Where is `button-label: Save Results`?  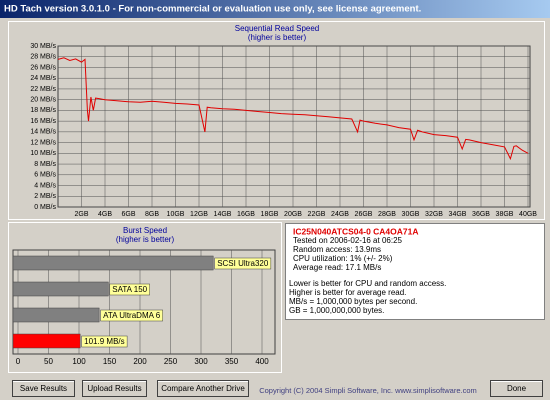 button-label: Save Results is located at coordinates (43, 388).